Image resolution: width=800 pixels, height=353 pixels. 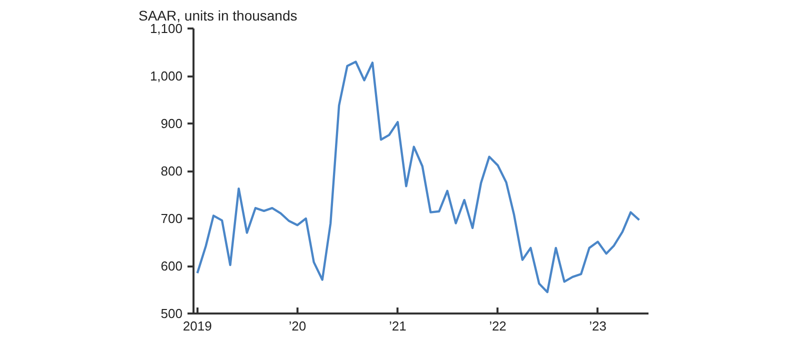 I want to click on y-axis-title: SAAR, units in thousands, so click(x=218, y=16).